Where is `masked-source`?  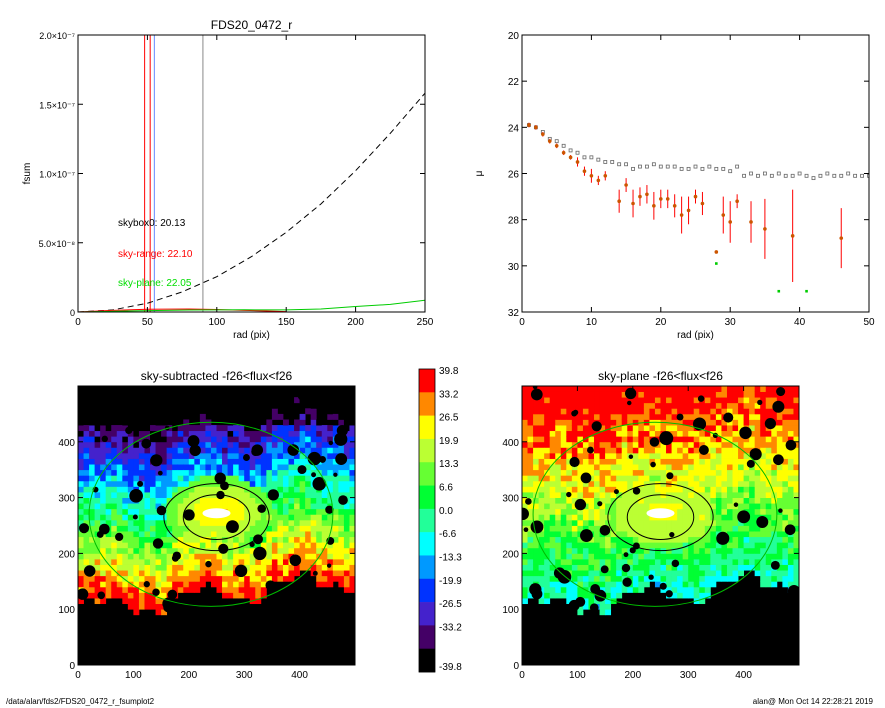 masked-source is located at coordinates (626, 555).